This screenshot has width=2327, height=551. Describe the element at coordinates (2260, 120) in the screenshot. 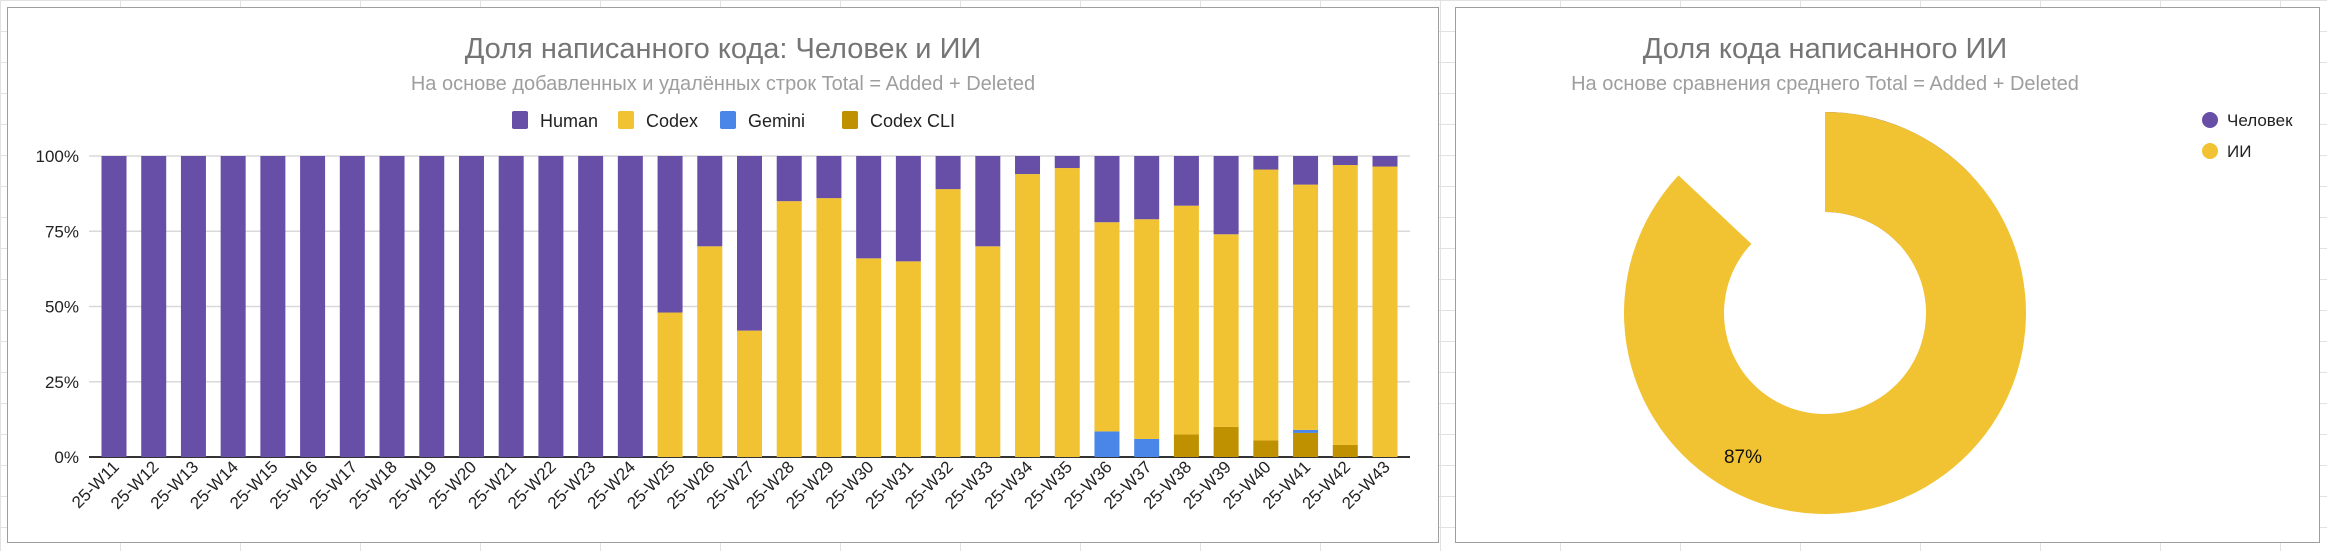

I see `legend-label: Человек` at that location.